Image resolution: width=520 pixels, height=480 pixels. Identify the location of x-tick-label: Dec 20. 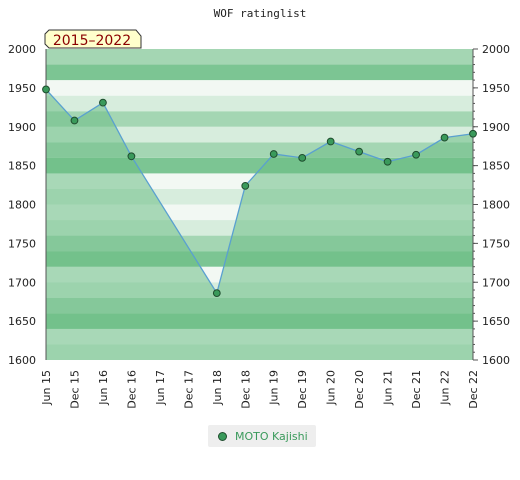
(359, 389).